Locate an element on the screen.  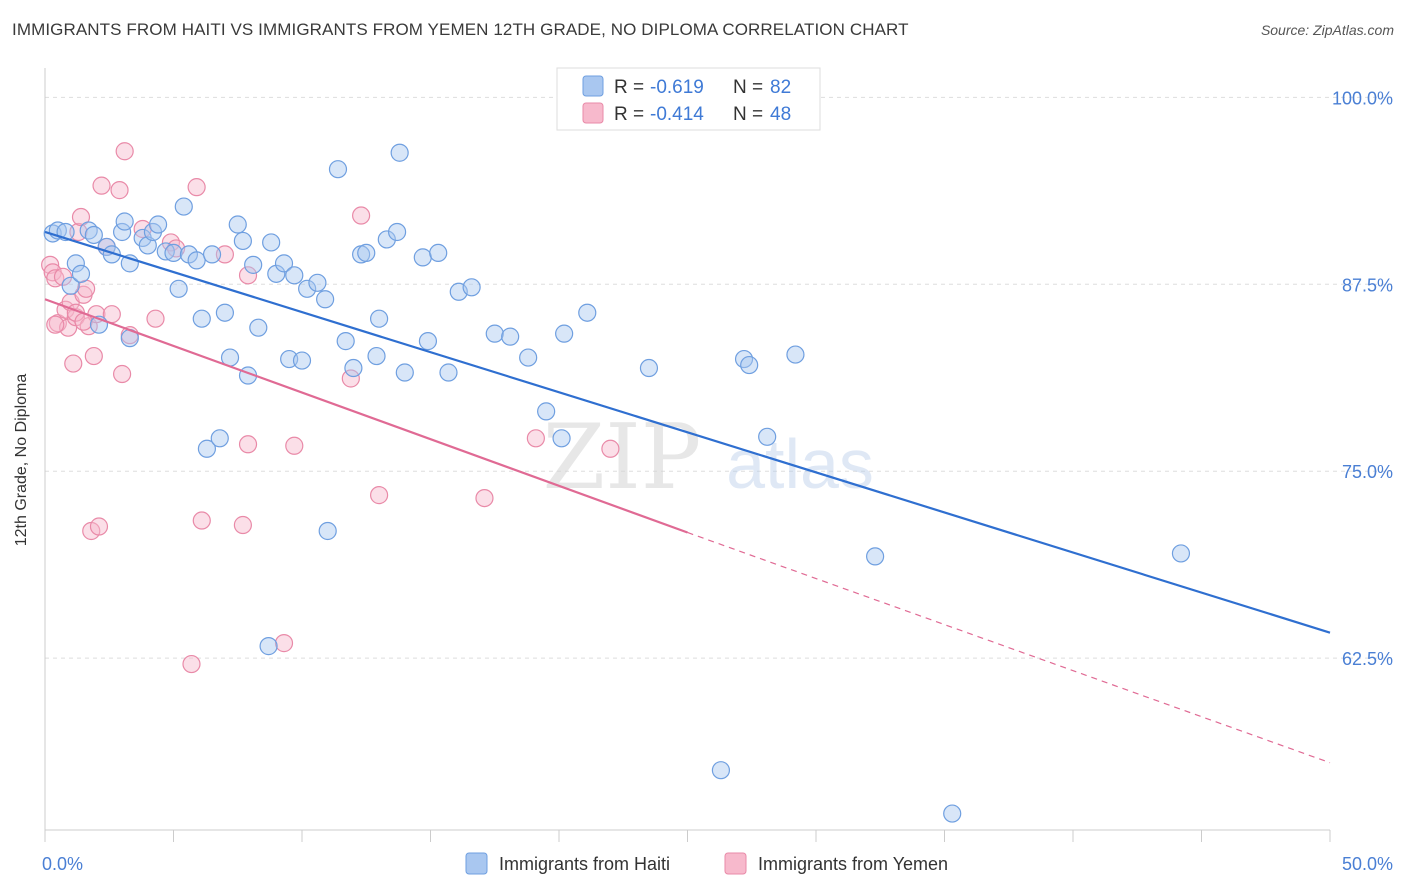
bottom-legend-haiti-label: Immigrants from Haiti is located at coordinates (584, 864).